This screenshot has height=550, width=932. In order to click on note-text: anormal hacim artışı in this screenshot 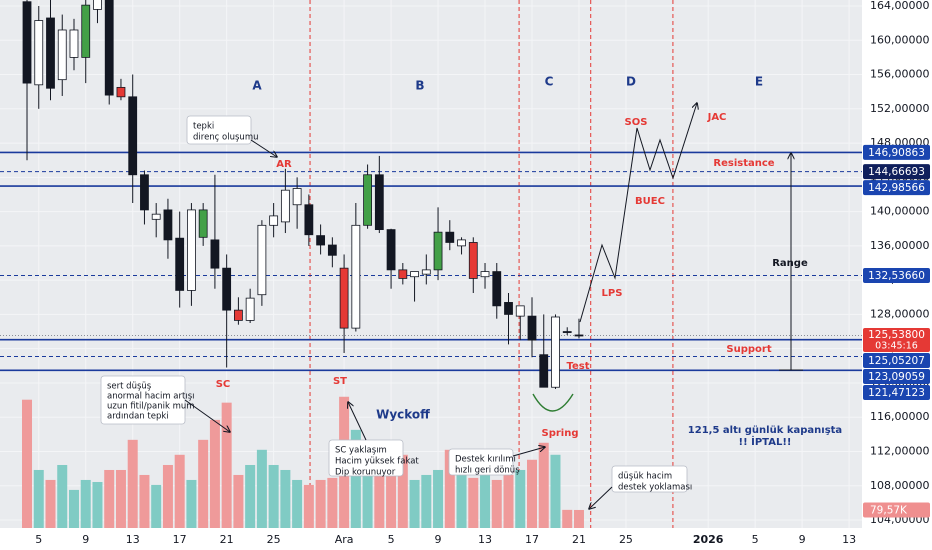, I will do `click(151, 397)`.